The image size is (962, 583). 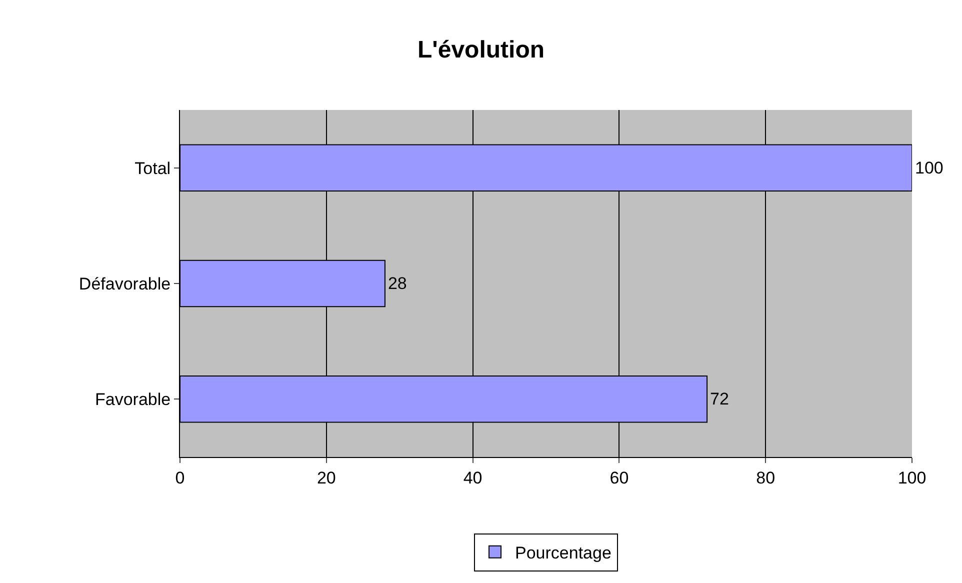 I want to click on x-tick-label: 60, so click(x=619, y=478).